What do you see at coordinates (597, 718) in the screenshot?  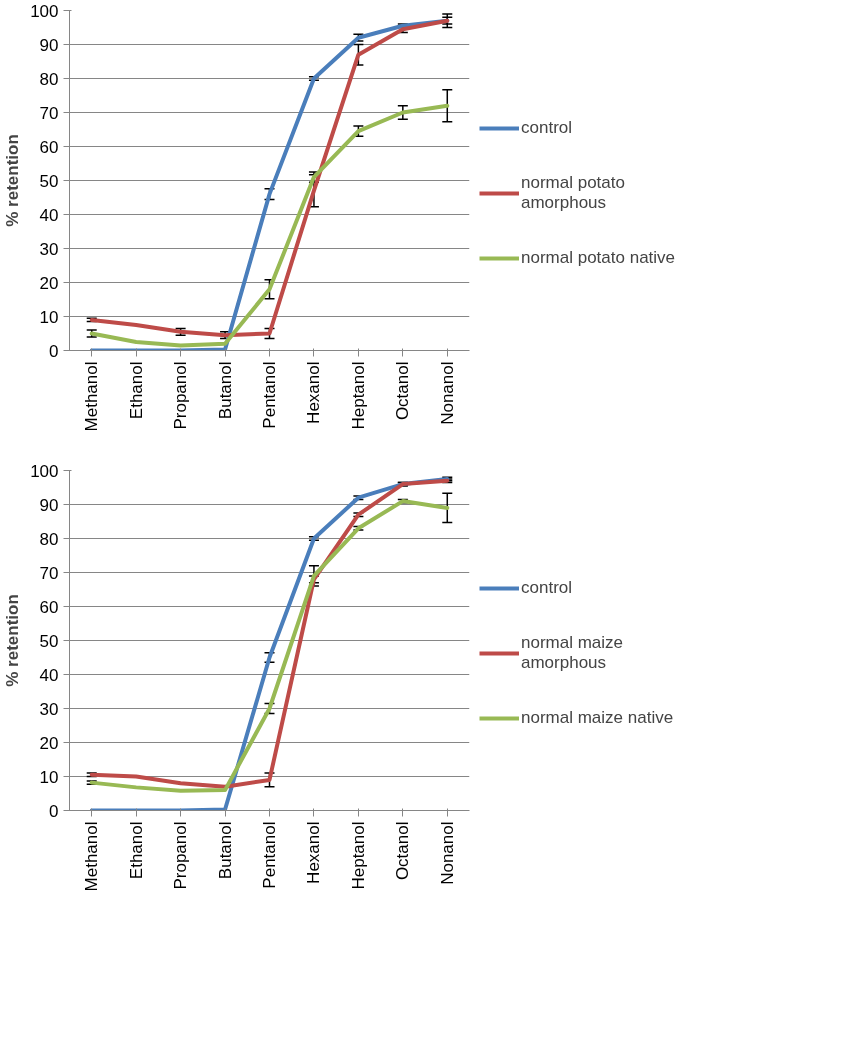 I see `legend-label: normal maize native` at bounding box center [597, 718].